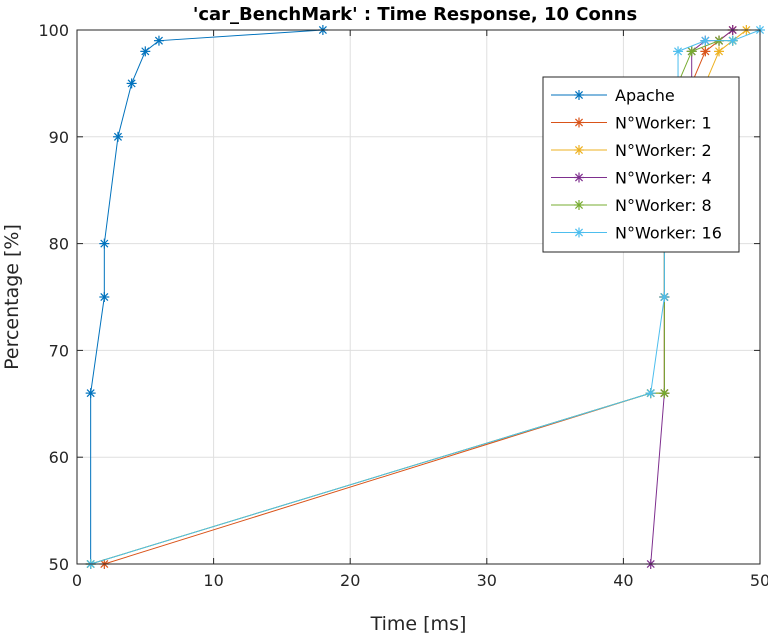  Describe the element at coordinates (663, 178) in the screenshot. I see `legend-label: N°Worker: 4` at that location.